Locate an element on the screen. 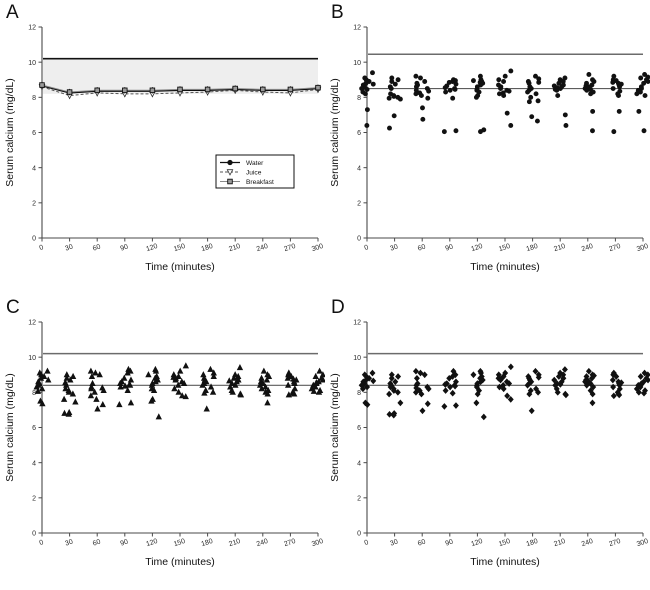 Image resolution: width=650 pixels, height=590 pixels. x-tick-label: 300 is located at coordinates (317, 248).